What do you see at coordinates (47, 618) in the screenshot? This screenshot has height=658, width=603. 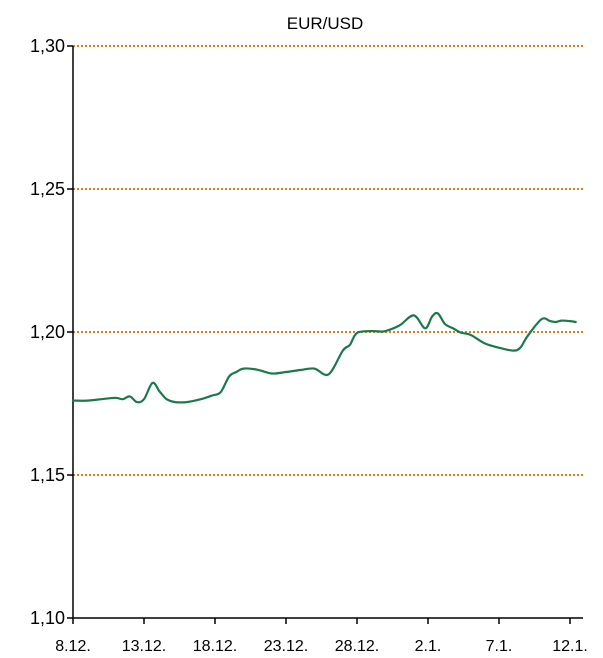 I see `y-tick-label-0: 1,10` at bounding box center [47, 618].